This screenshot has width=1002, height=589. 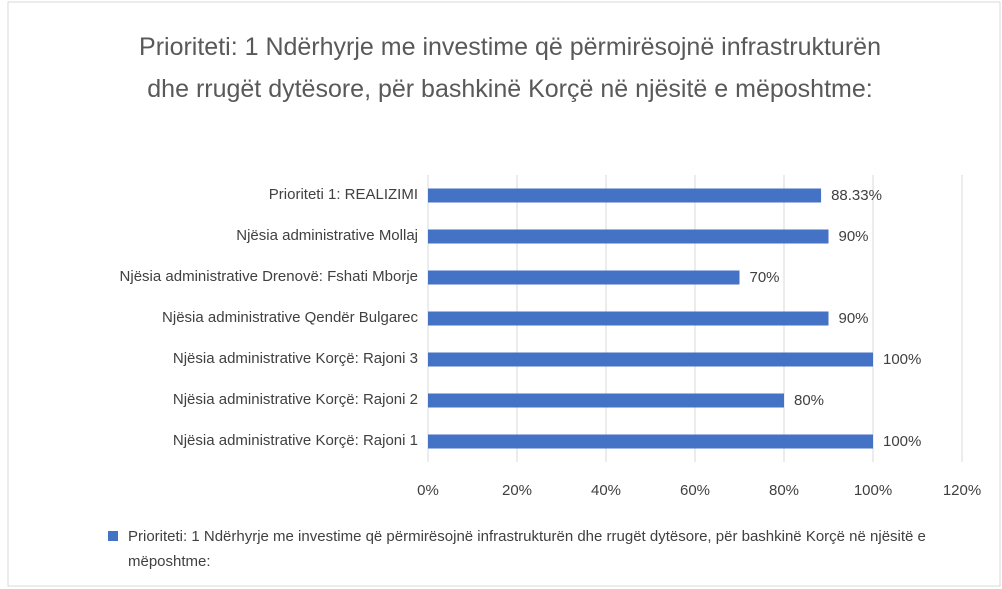 What do you see at coordinates (295, 358) in the screenshot?
I see `y-tick-label: Njësia administrative Korçë: Rajoni 3` at bounding box center [295, 358].